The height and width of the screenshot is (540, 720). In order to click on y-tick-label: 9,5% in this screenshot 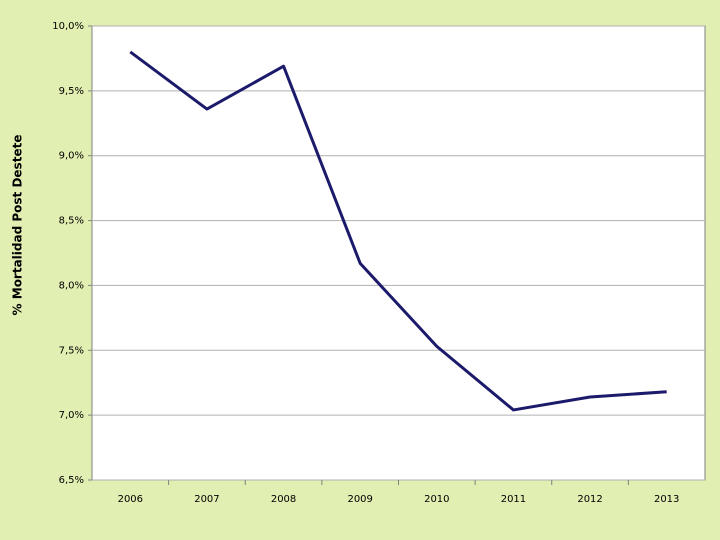, I will do `click(71, 91)`.